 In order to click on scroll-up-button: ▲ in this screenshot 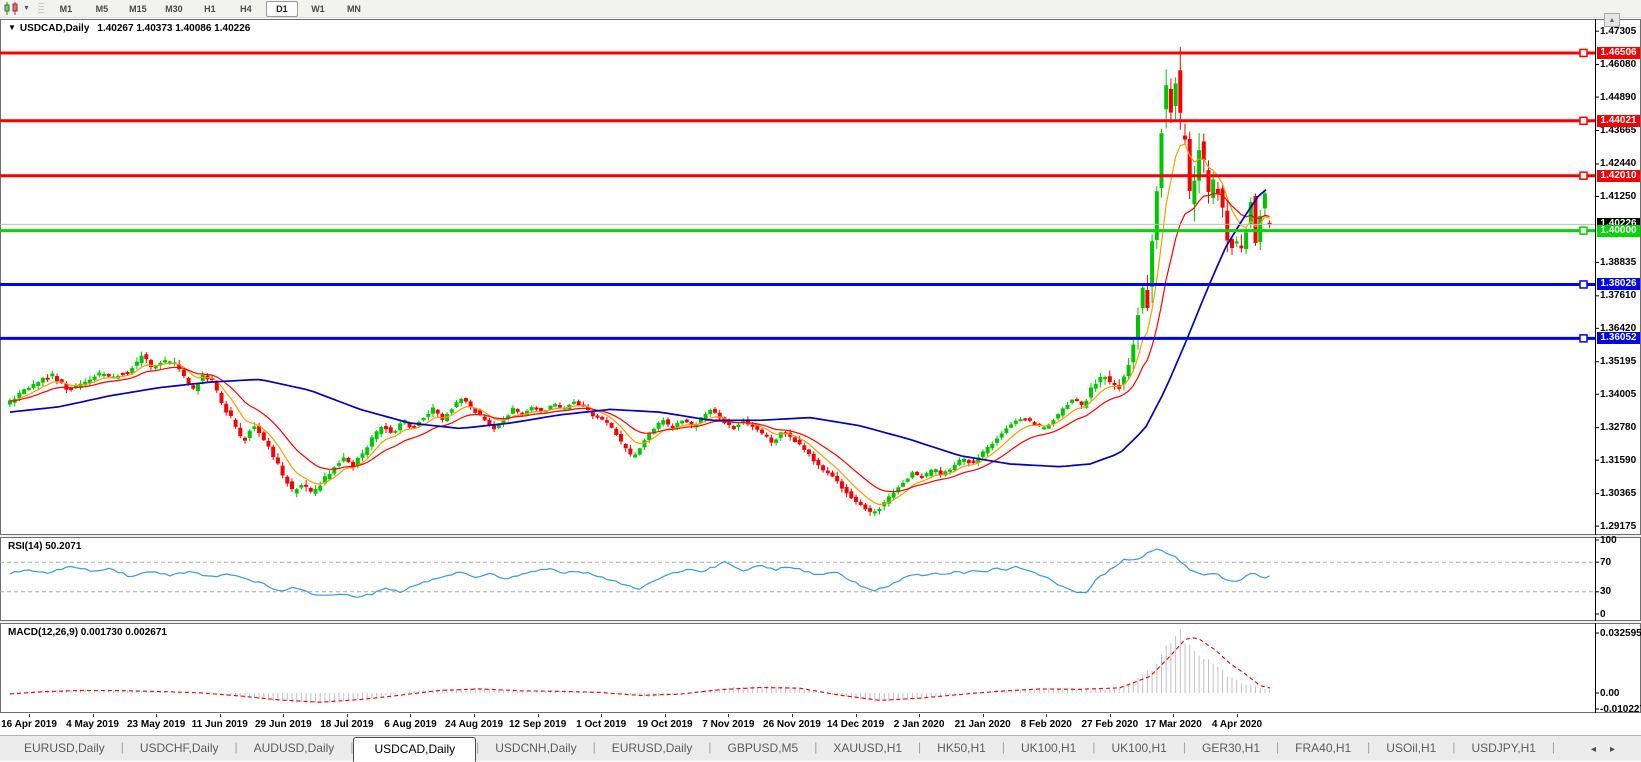, I will do `click(1612, 20)`.